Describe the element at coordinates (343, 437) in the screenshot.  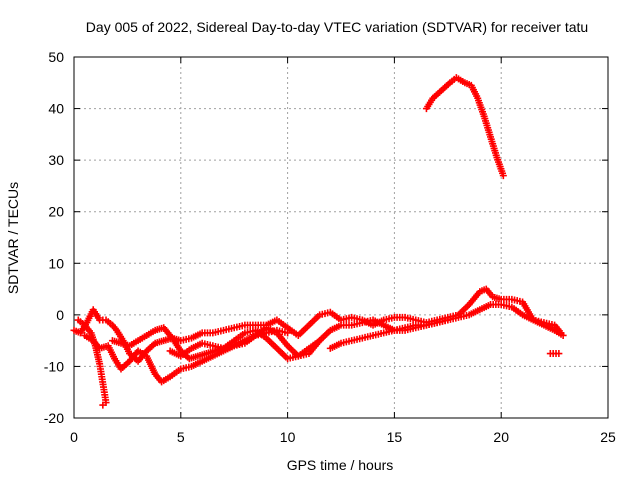
I see `x-tick-labels: 0 5 10 15 20 25` at that location.